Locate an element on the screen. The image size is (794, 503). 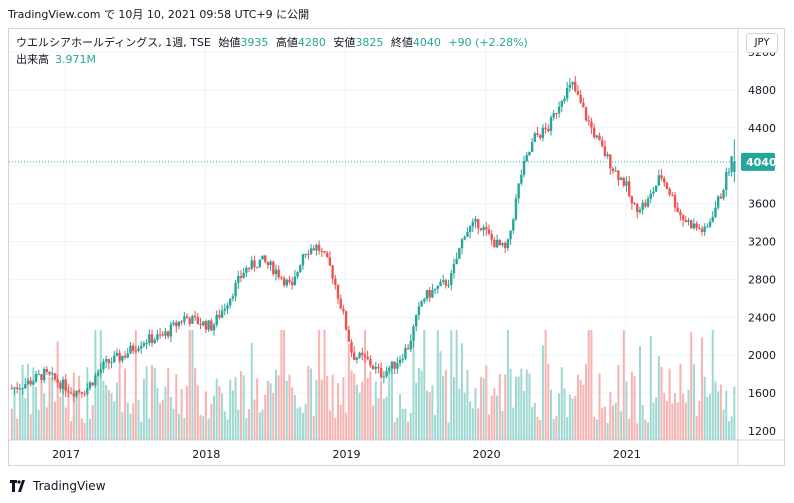
currency-button: JPY is located at coordinates (762, 43).